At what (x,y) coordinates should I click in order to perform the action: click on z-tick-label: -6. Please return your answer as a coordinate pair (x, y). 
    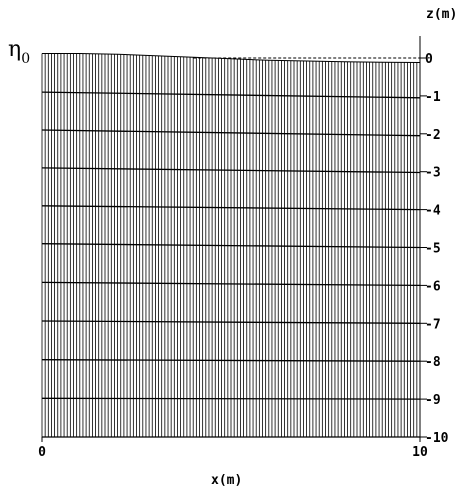
    Looking at the image, I should click on (433, 286).